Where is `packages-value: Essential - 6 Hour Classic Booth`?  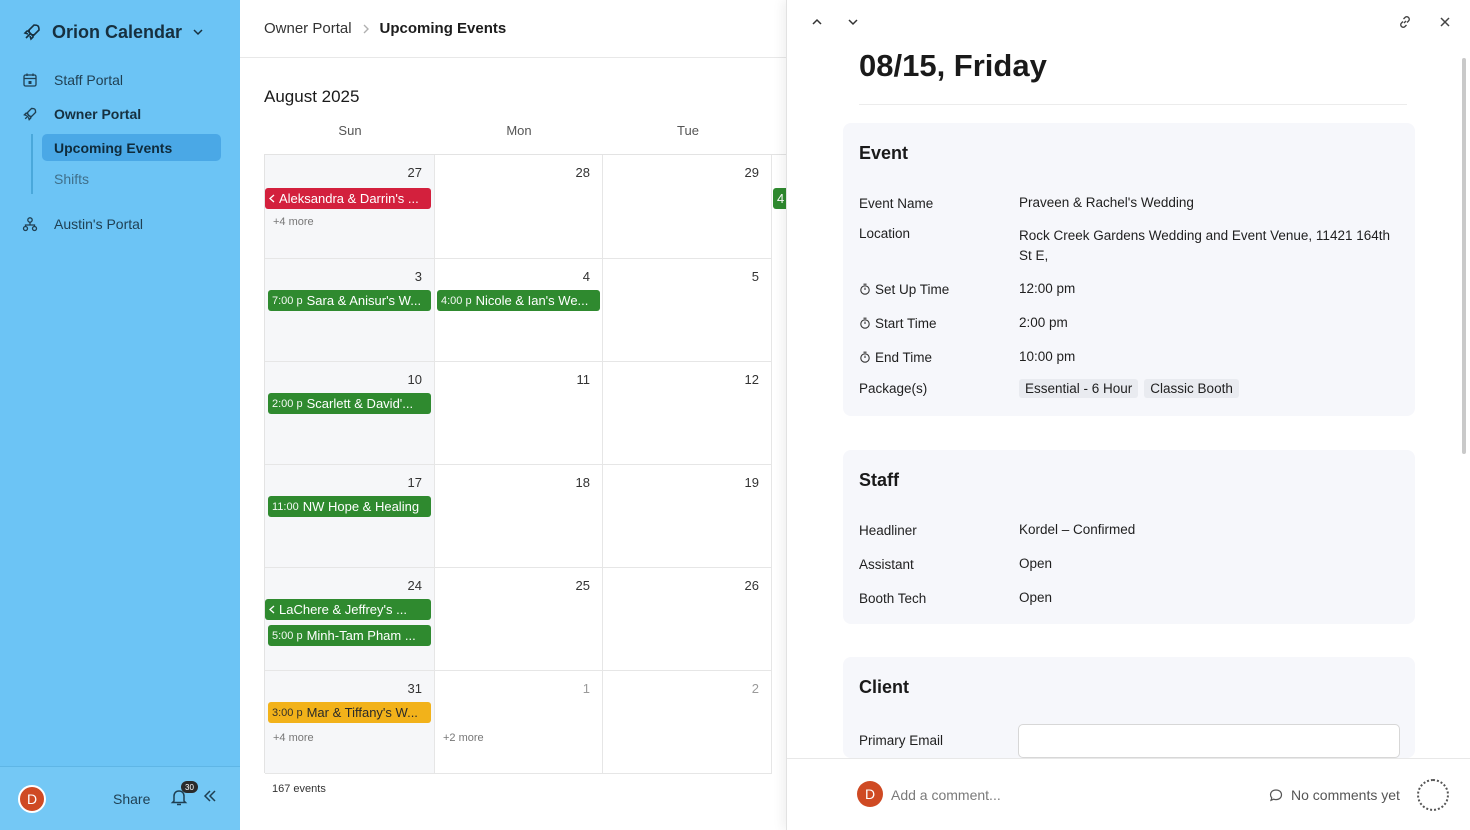
packages-value: Essential - 6 Hour Classic Booth is located at coordinates (1209, 388).